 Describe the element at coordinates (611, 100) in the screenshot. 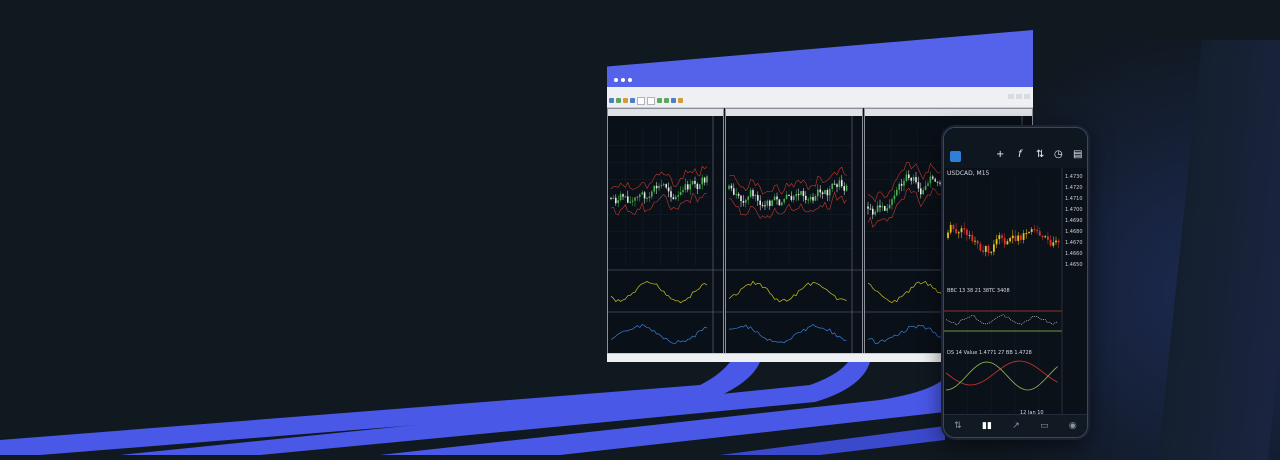

I see `new-chart-icon` at that location.